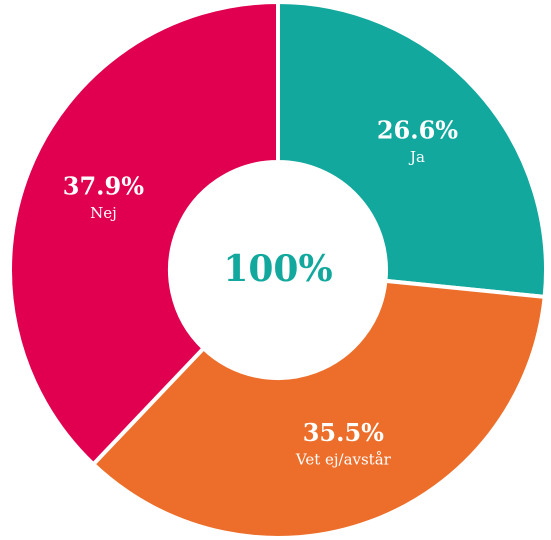 The image size is (551, 540). What do you see at coordinates (103, 213) in the screenshot?
I see `category-label: Nej` at bounding box center [103, 213].